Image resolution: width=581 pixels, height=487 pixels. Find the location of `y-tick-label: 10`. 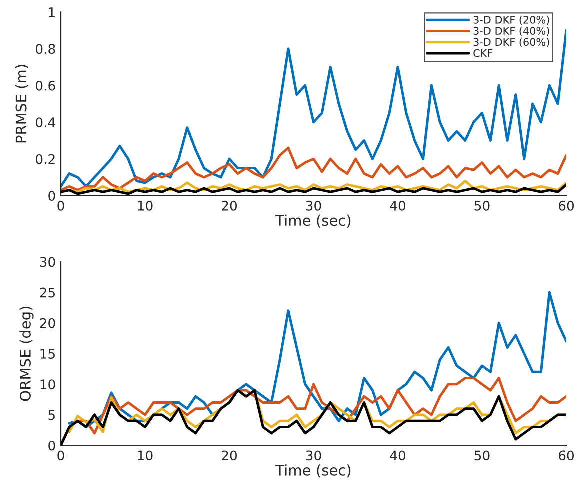

y-tick-label: 10 is located at coordinates (48, 385).